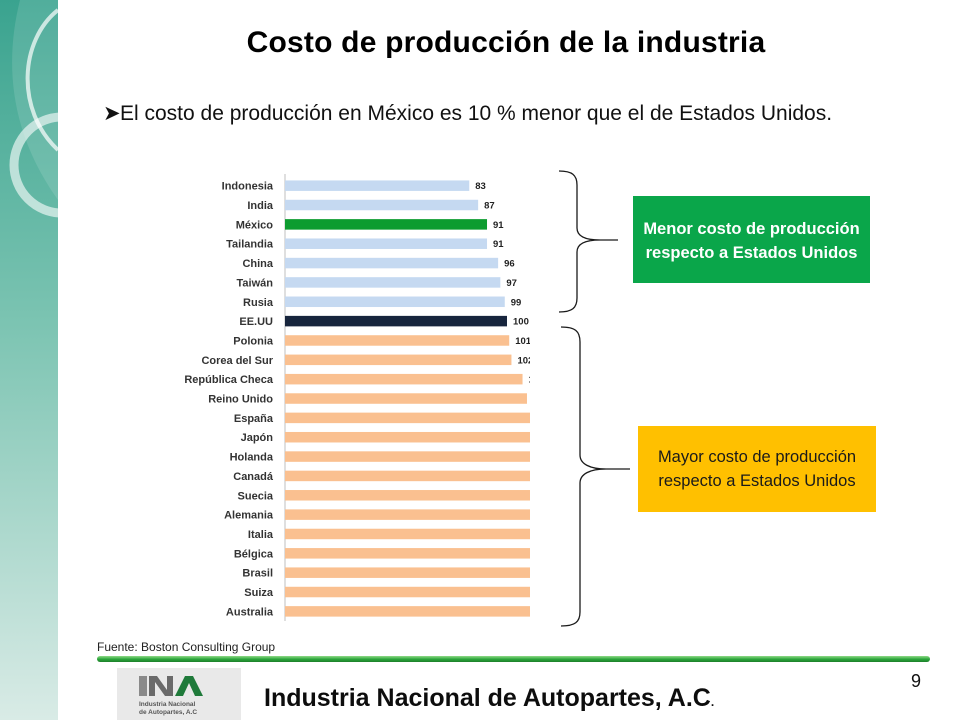 This screenshot has height=720, width=960. What do you see at coordinates (229, 380) in the screenshot?
I see `category-label: República Checa` at bounding box center [229, 380].